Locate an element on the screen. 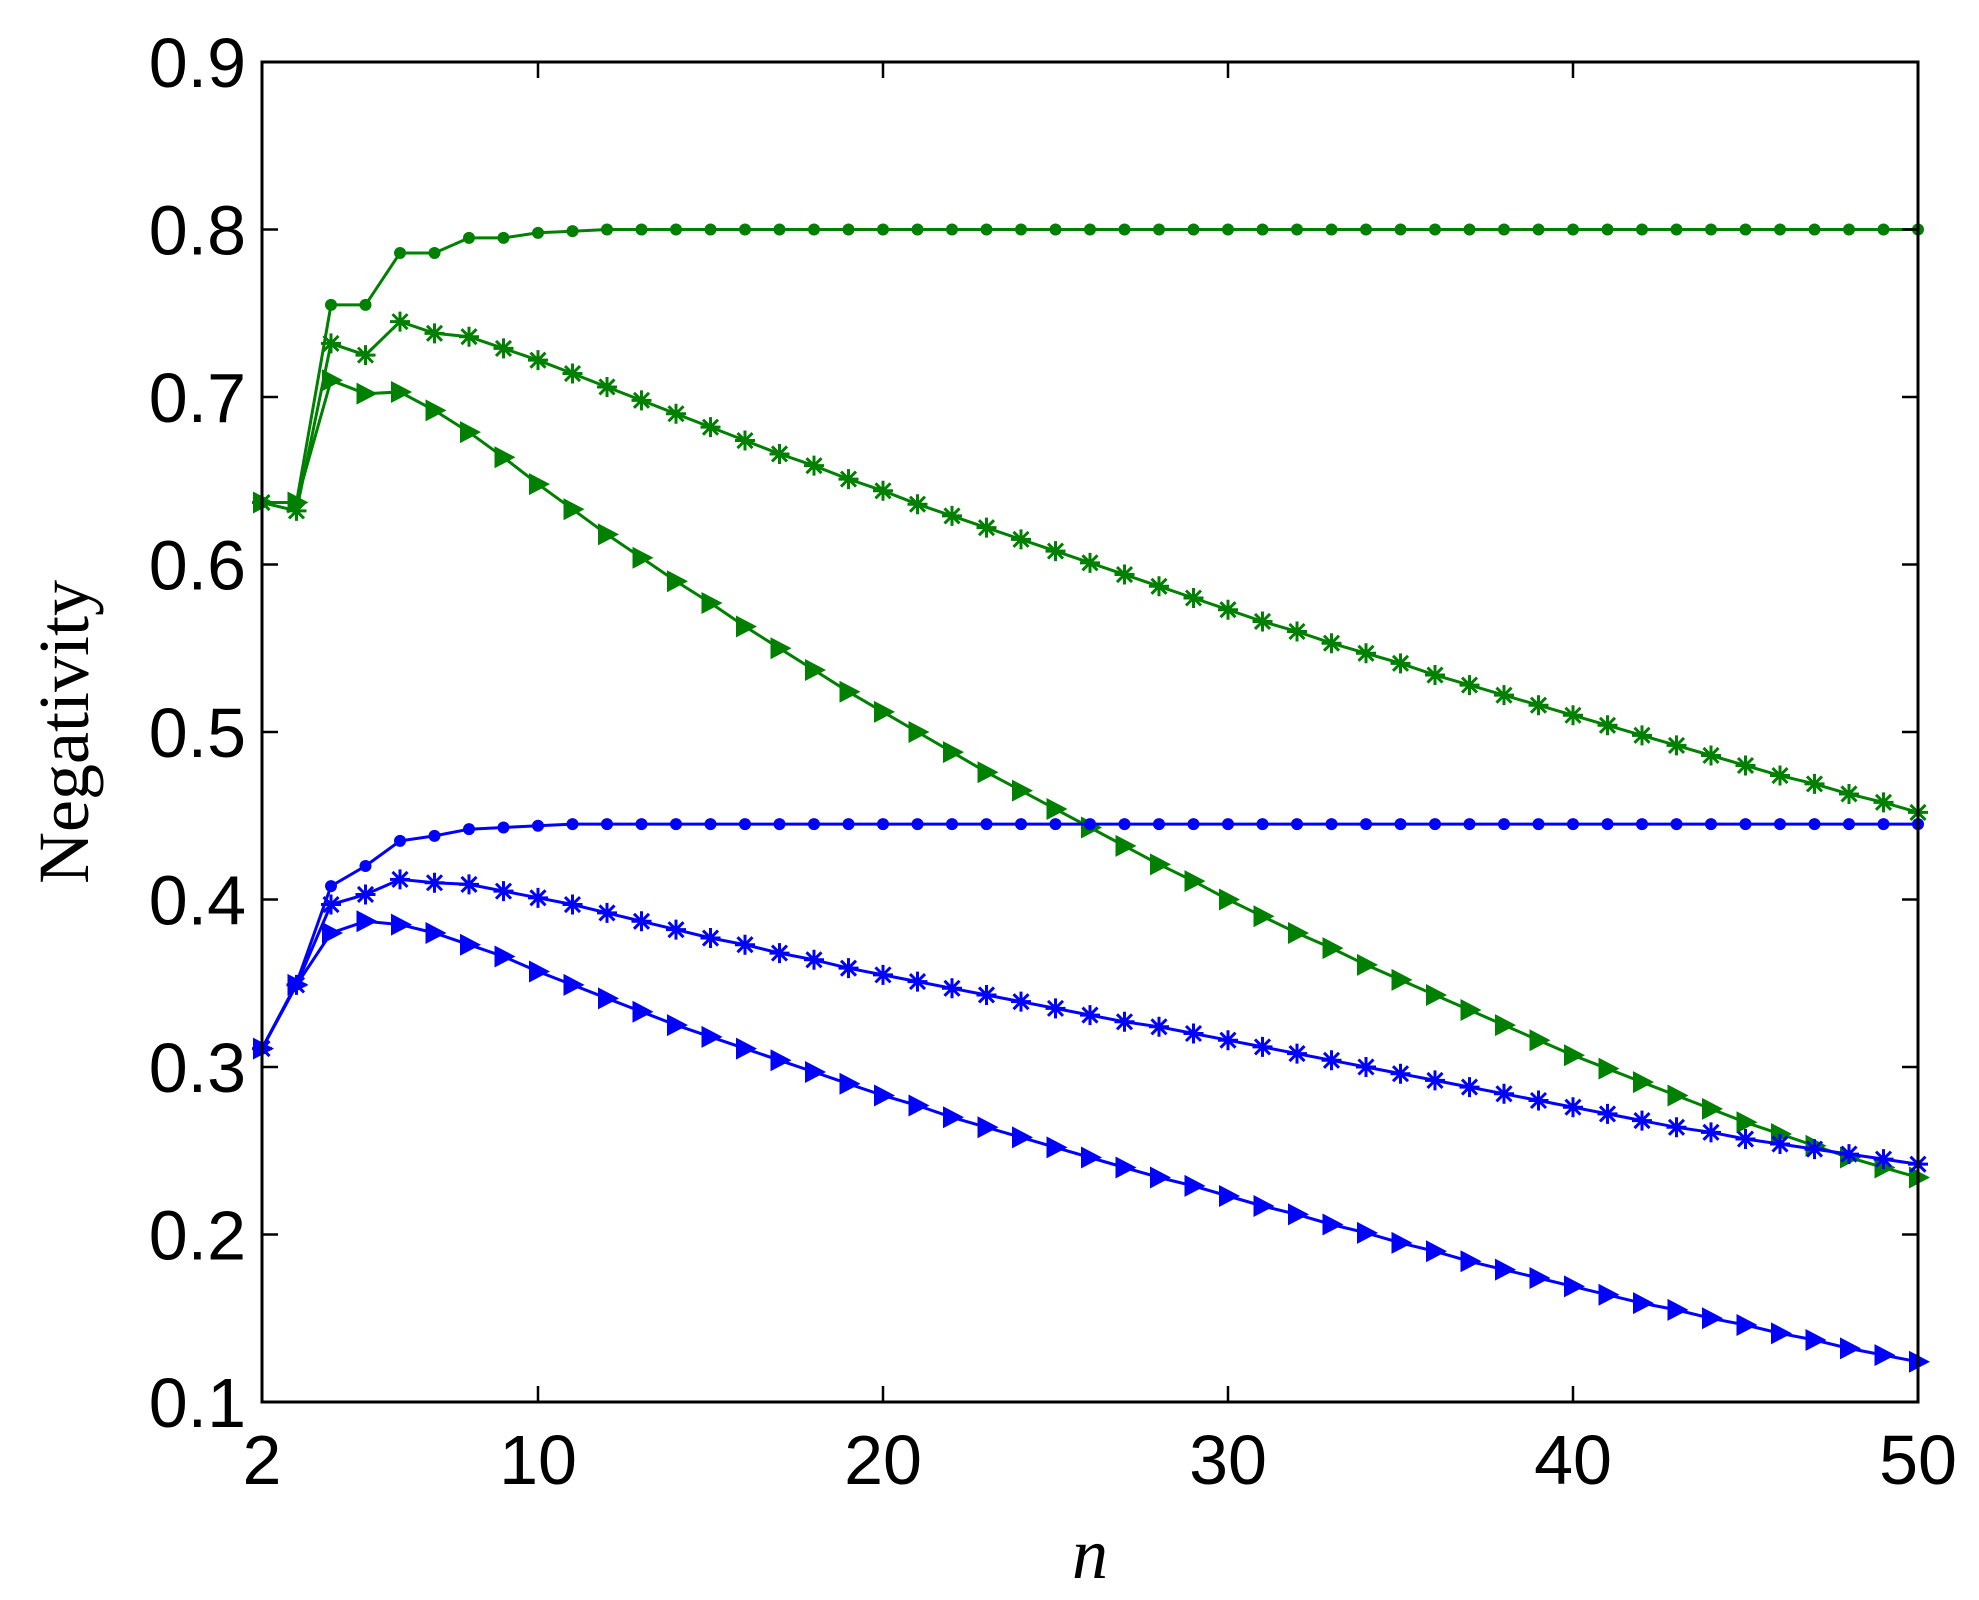 This screenshot has height=1600, width=1979. y-tick-label: 0.6 is located at coordinates (197, 566).